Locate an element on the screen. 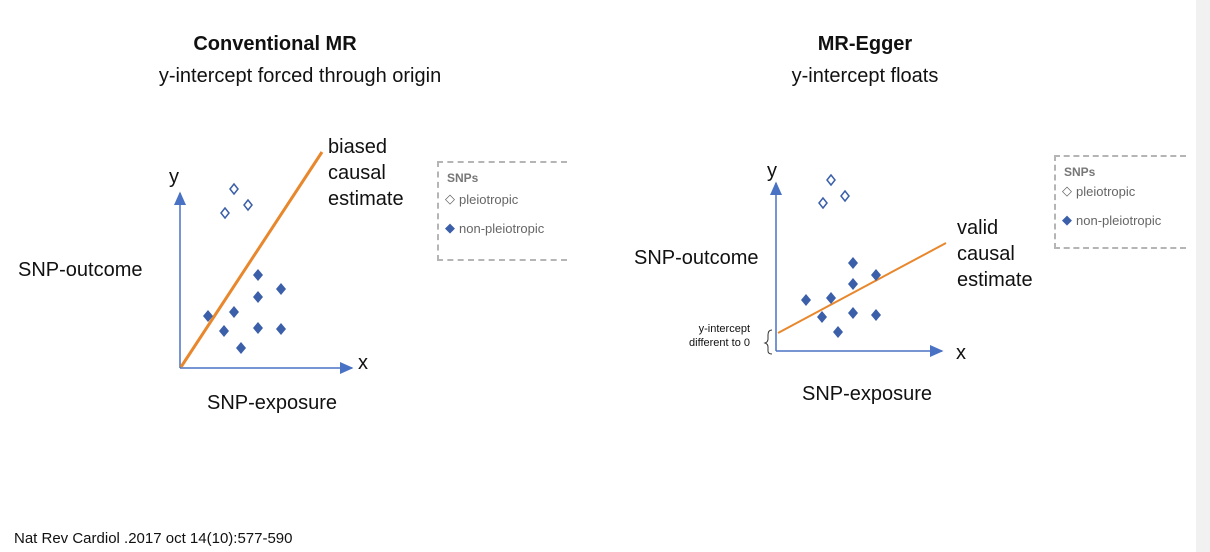 The image size is (1210, 552). right-x-label: x is located at coordinates (961, 353).